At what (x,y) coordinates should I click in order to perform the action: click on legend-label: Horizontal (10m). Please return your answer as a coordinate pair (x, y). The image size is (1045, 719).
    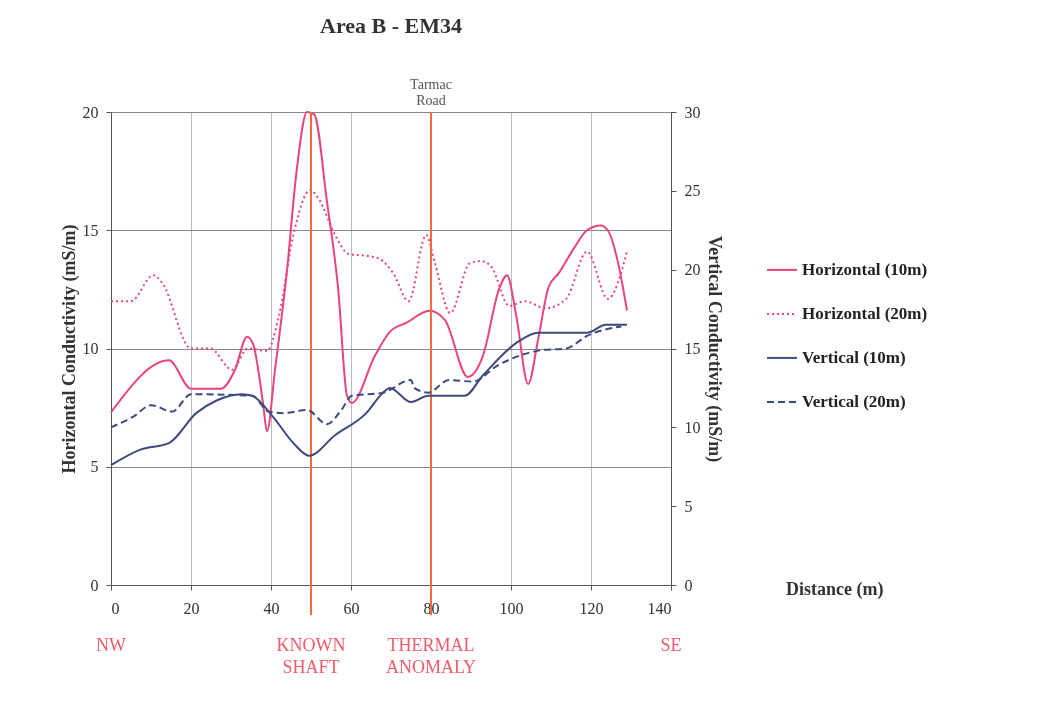
    Looking at the image, I should click on (865, 269).